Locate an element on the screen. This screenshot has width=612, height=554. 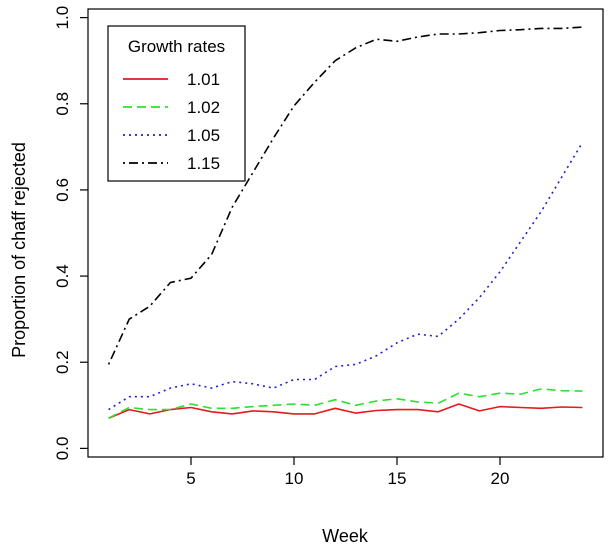
y-tick-label: 0.6 is located at coordinates (62, 190).